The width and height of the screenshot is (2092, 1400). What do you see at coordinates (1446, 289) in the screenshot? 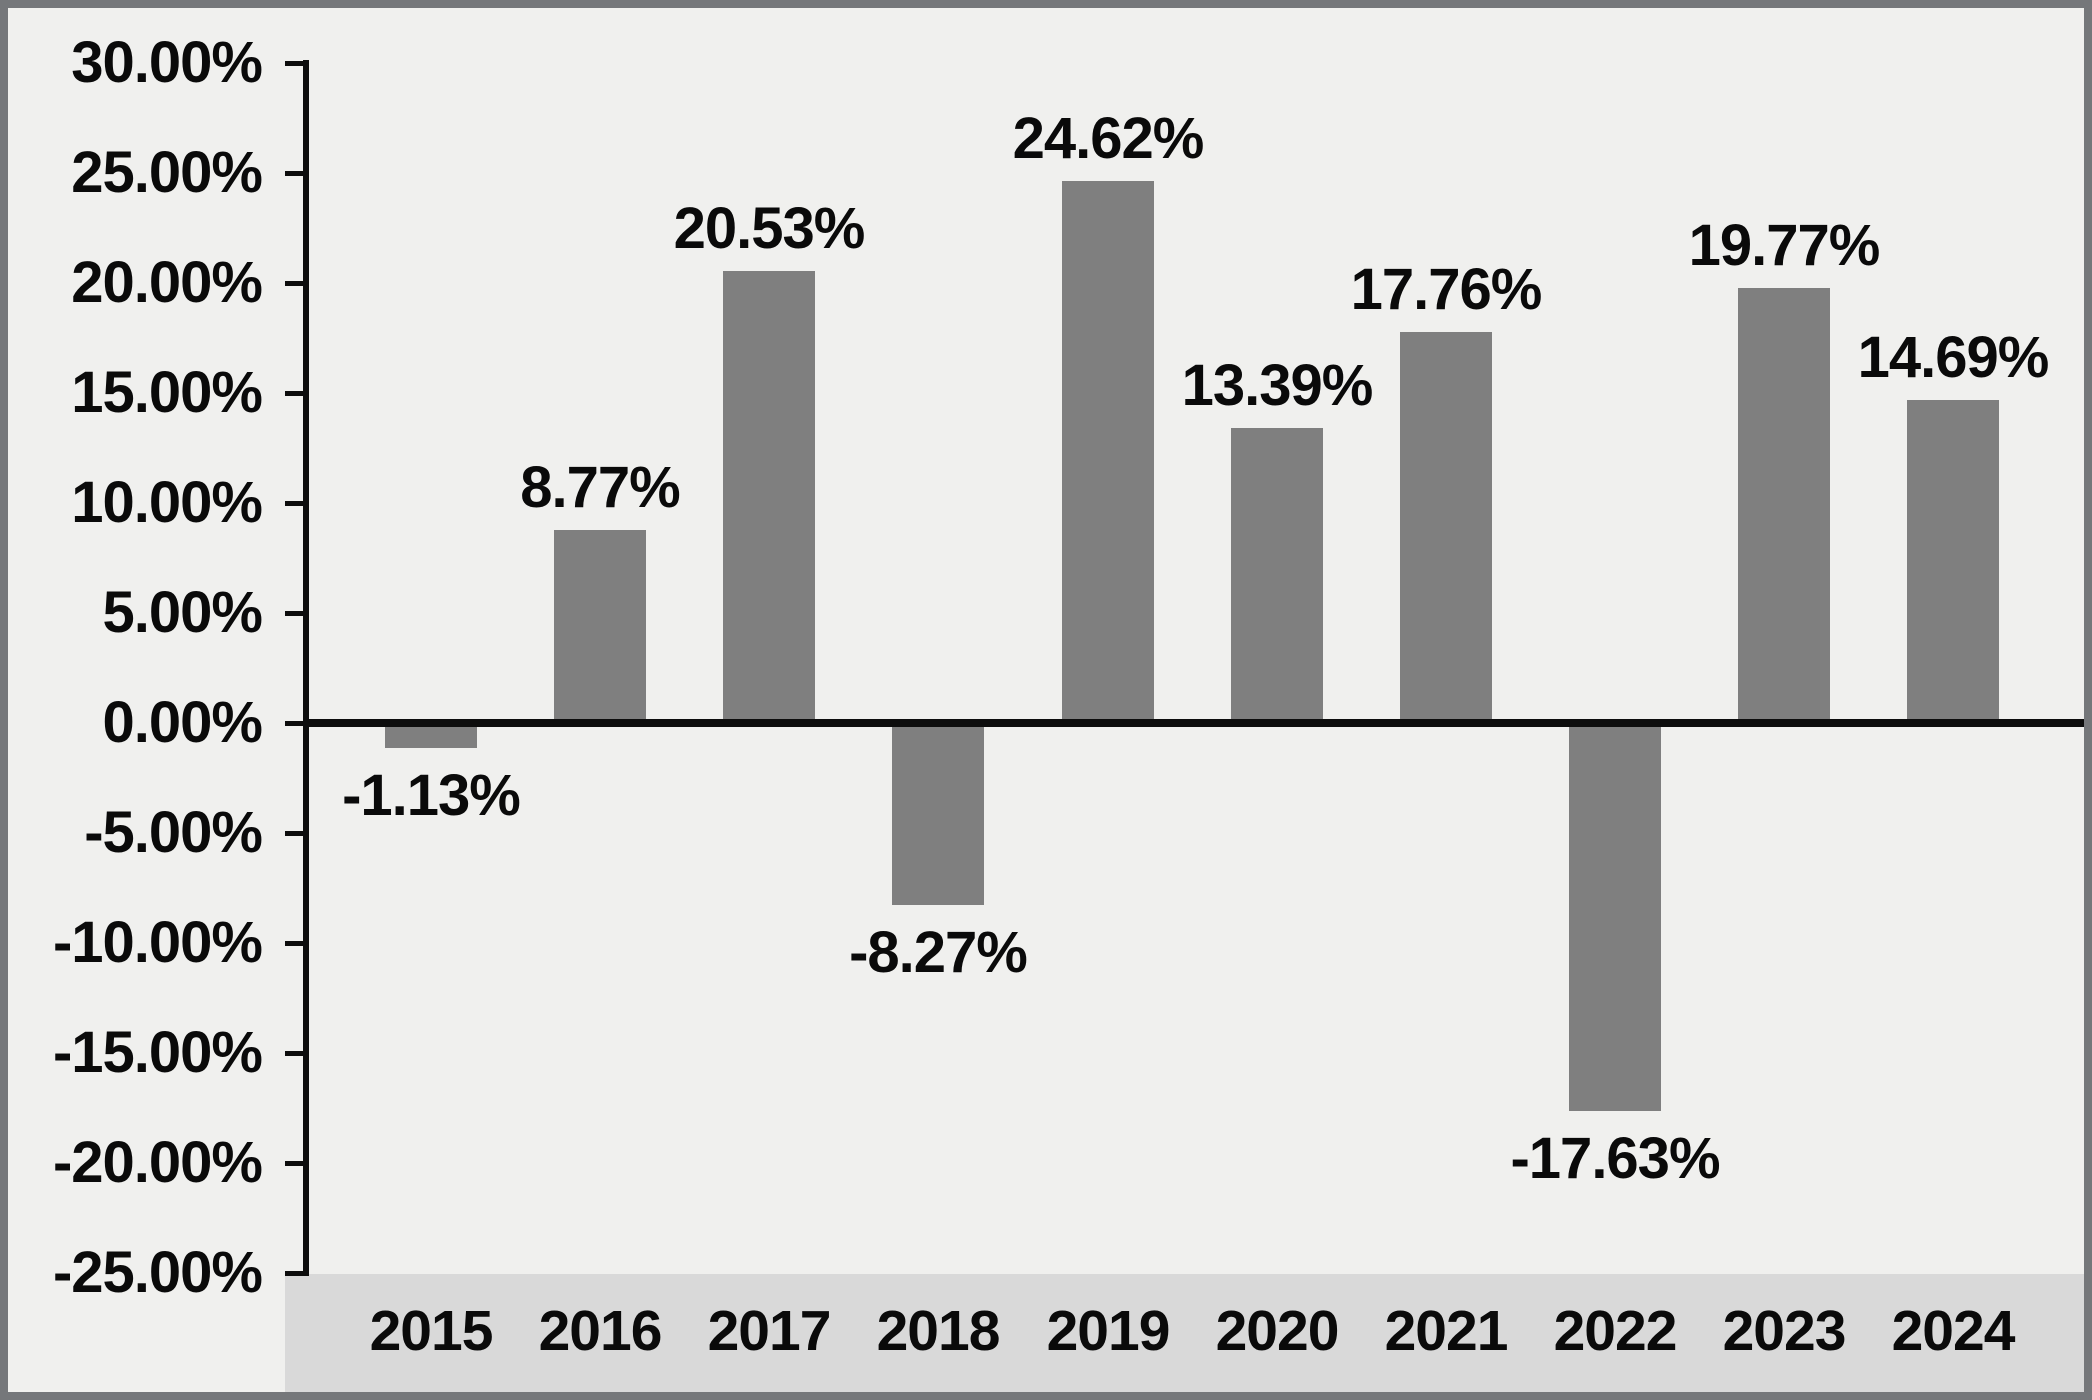
I see `value-label-2021: 17.76%` at bounding box center [1446, 289].